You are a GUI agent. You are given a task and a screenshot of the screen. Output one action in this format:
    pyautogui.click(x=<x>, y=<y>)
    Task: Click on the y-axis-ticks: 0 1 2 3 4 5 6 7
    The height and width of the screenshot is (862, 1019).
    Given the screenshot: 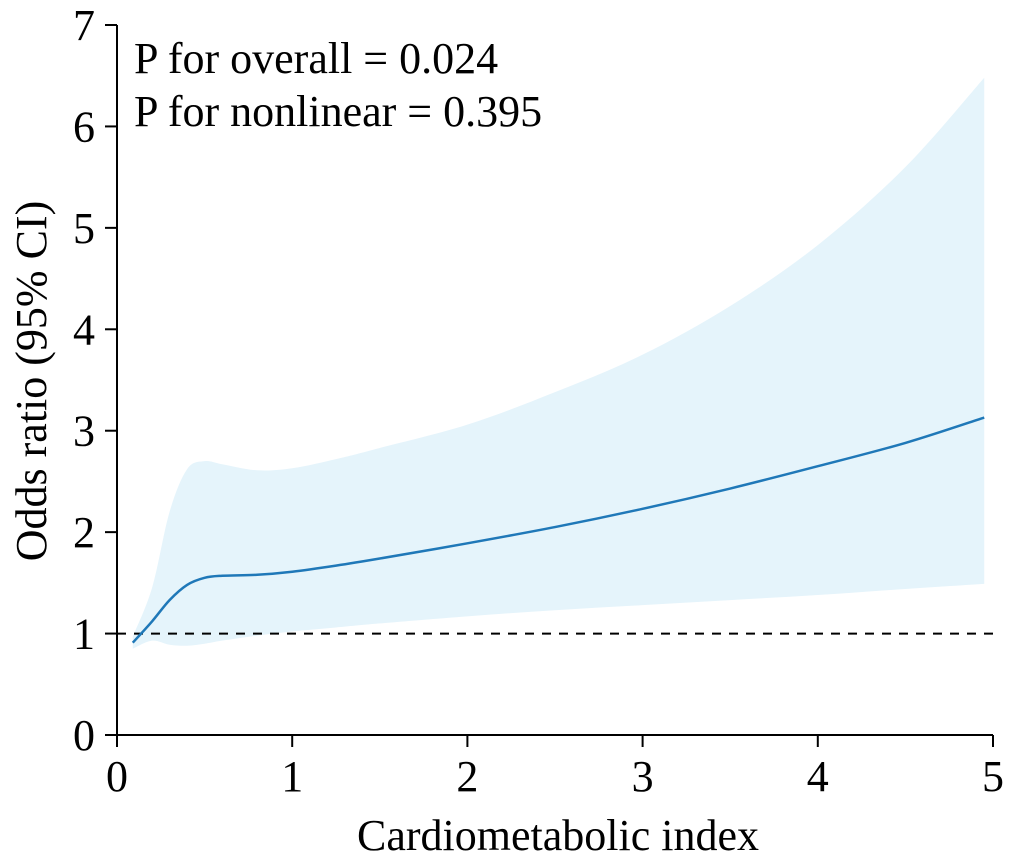 What is the action you would take?
    pyautogui.click(x=95, y=380)
    